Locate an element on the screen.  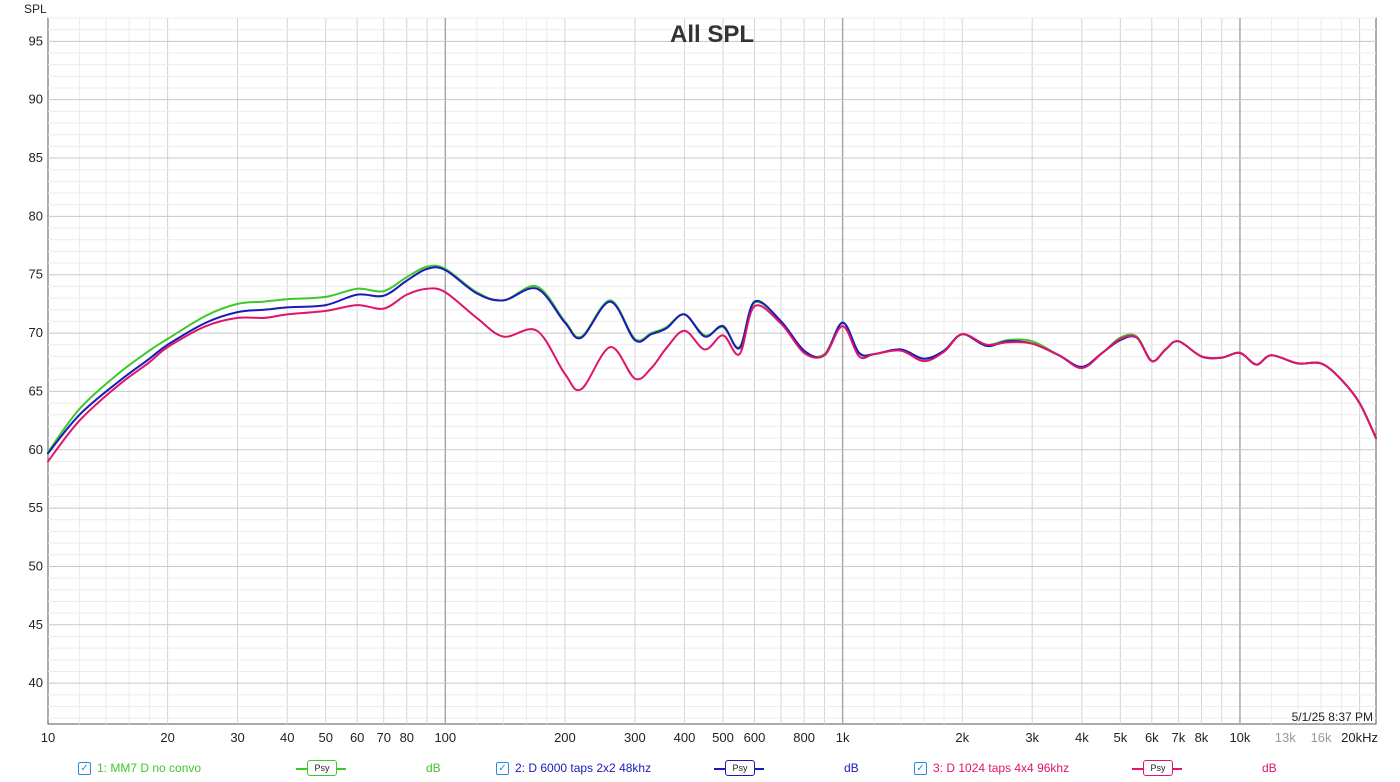
legend-unit-1: dB is located at coordinates (433, 768).